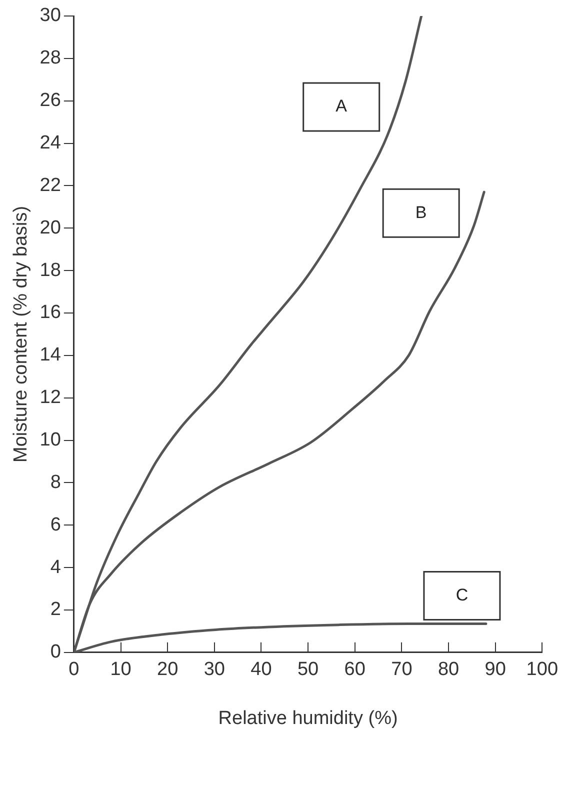  I want to click on y-tick-label: 12, so click(50, 397).